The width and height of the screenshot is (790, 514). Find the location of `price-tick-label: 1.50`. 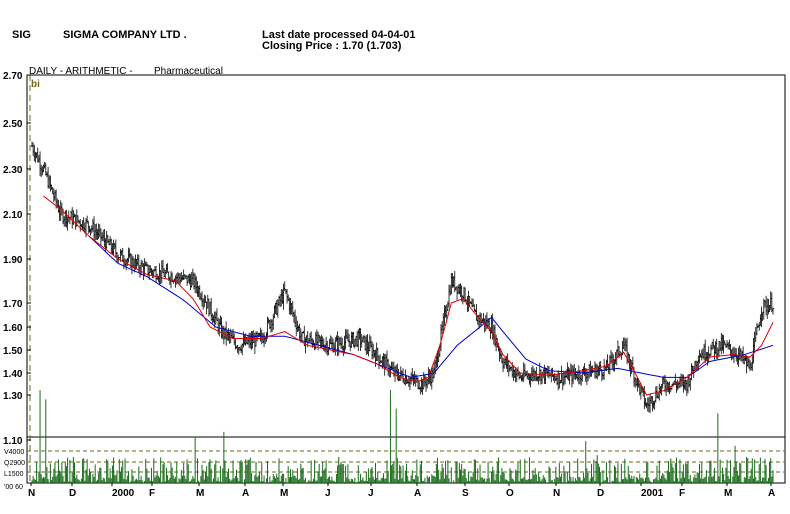

price-tick-label: 1.50 is located at coordinates (13, 351).